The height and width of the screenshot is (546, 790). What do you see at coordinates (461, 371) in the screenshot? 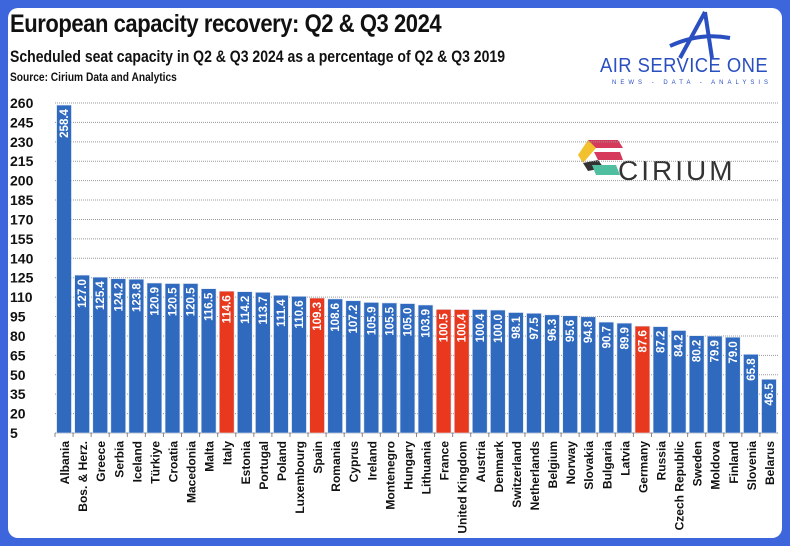
I see `bar-united-kingdom` at bounding box center [461, 371].